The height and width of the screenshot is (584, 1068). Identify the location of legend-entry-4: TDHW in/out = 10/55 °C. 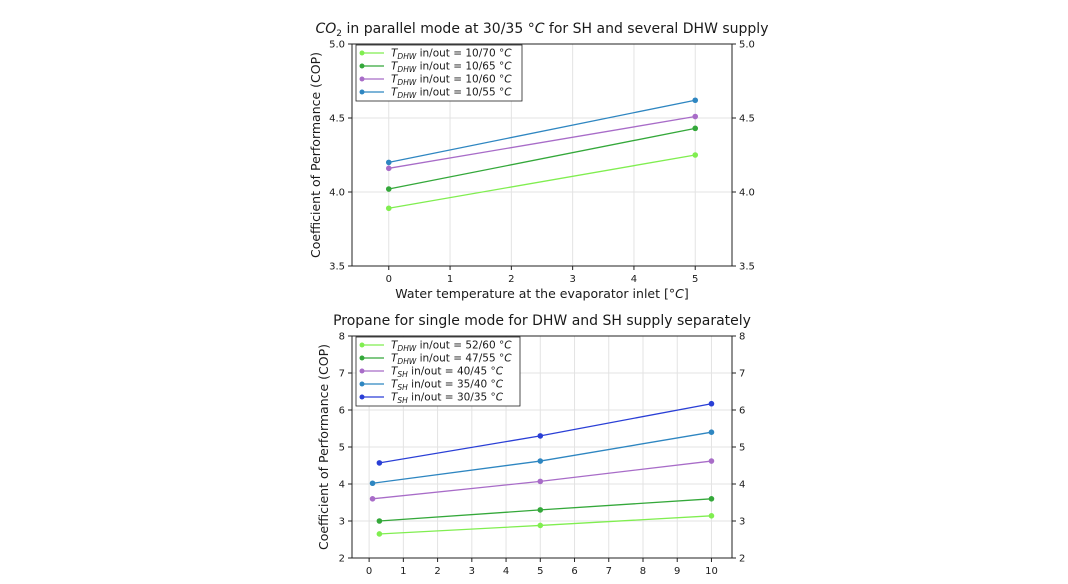
(451, 94).